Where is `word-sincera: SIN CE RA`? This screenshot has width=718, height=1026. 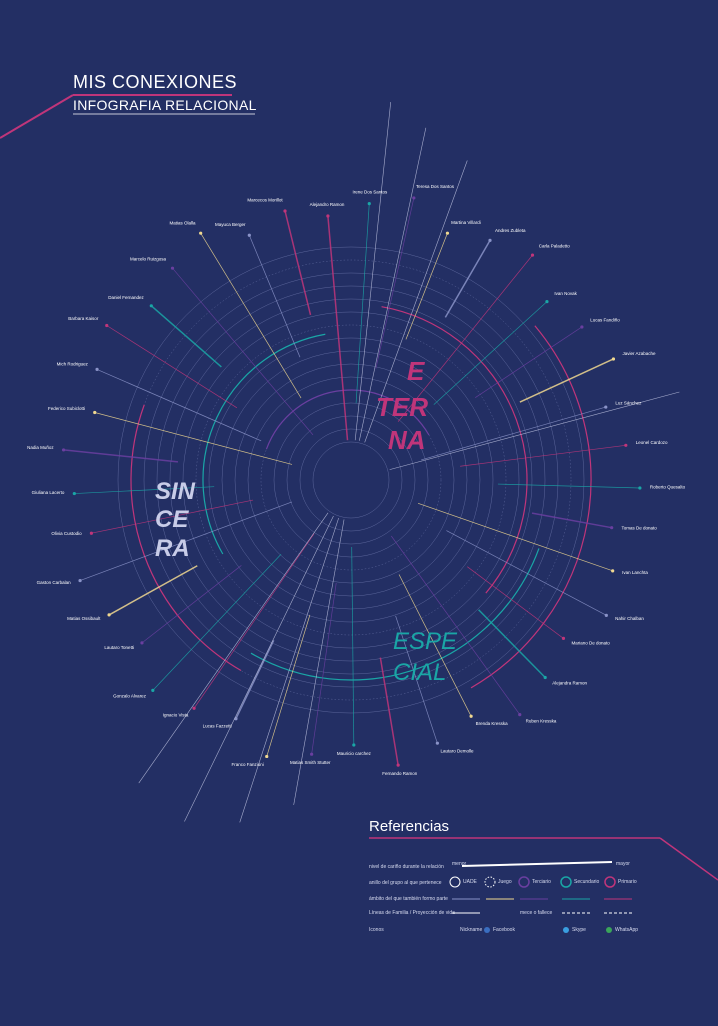
word-sincera: SIN CE RA is located at coordinates (175, 520).